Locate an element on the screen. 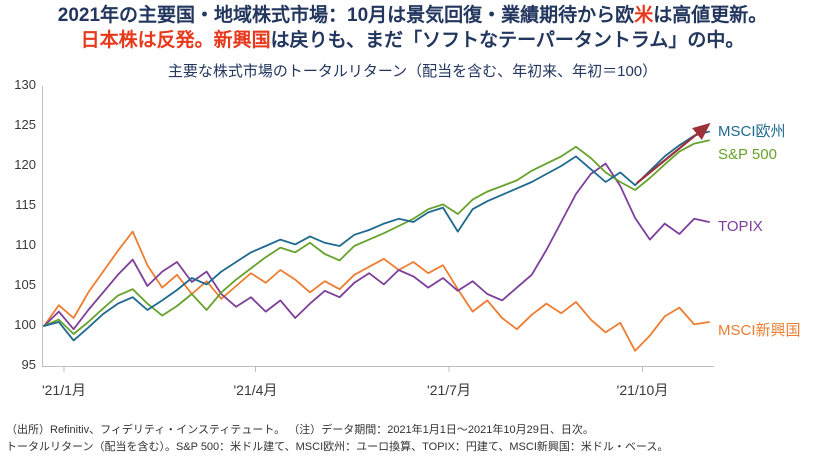 This screenshot has width=825, height=464. y-axis-label: 120 is located at coordinates (25, 164).